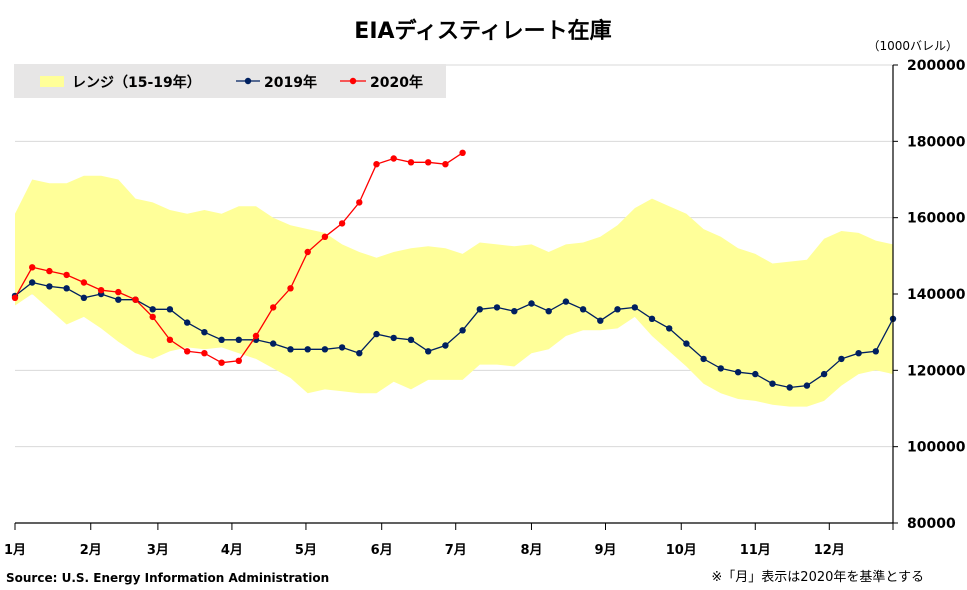 The width and height of the screenshot is (967, 590). I want to click on x-tick-label: 3月, so click(158, 550).